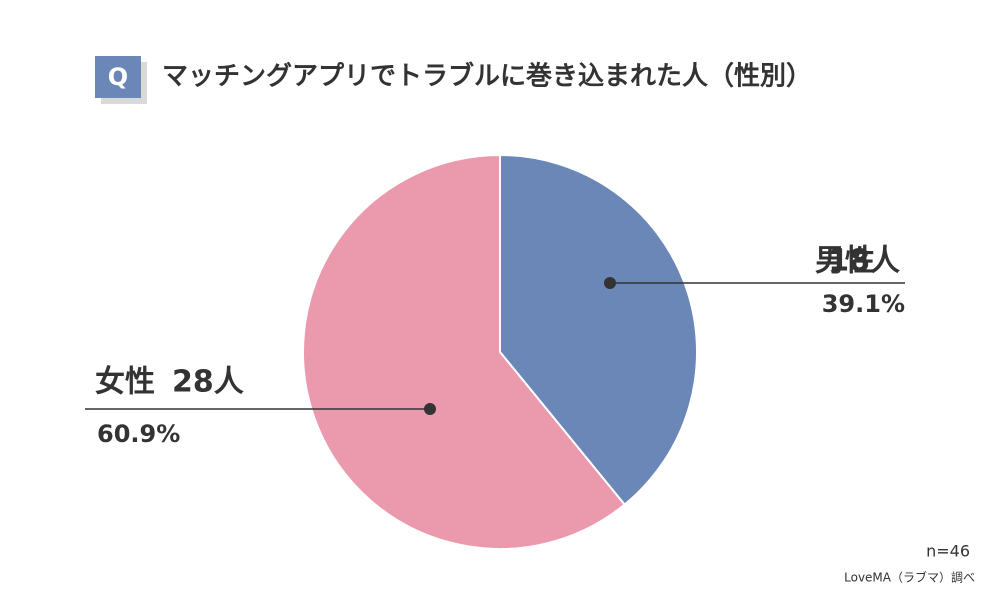 This screenshot has width=1000, height=600. I want to click on pie-slice, so click(598, 329).